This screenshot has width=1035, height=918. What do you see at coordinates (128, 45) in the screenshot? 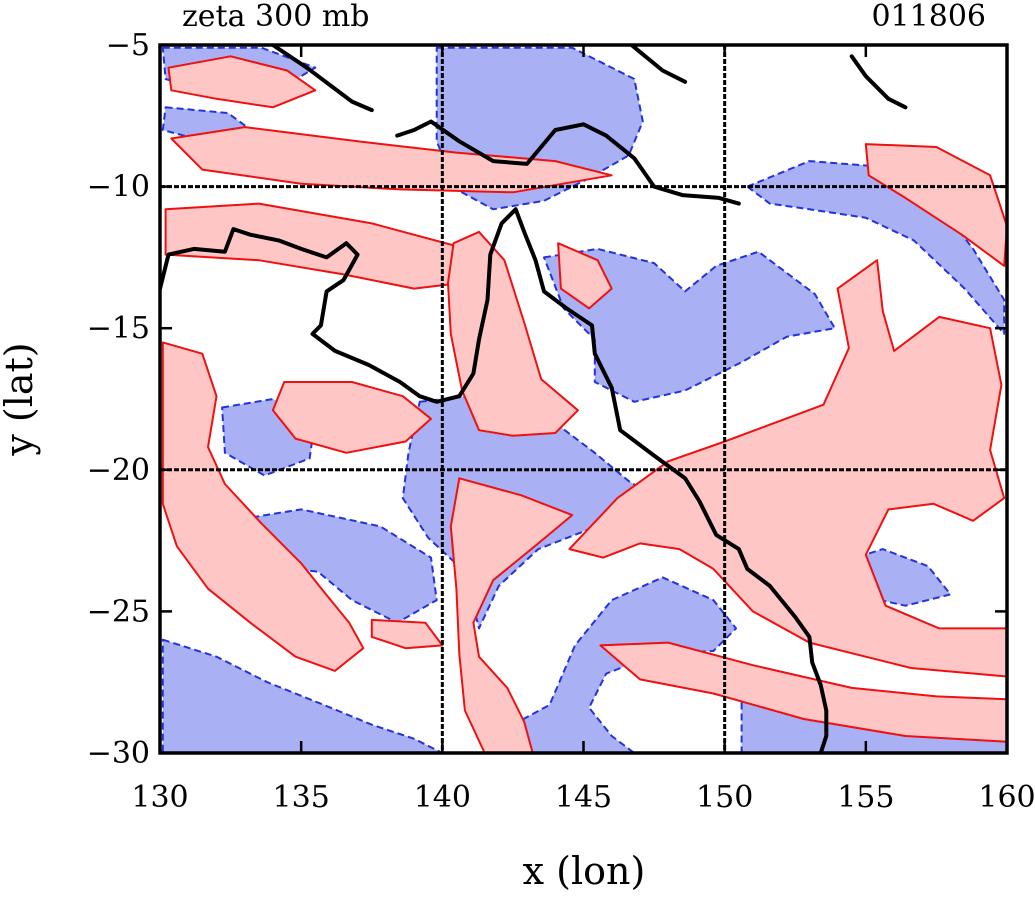
I see `y-tick-label-5: −5` at bounding box center [128, 45].